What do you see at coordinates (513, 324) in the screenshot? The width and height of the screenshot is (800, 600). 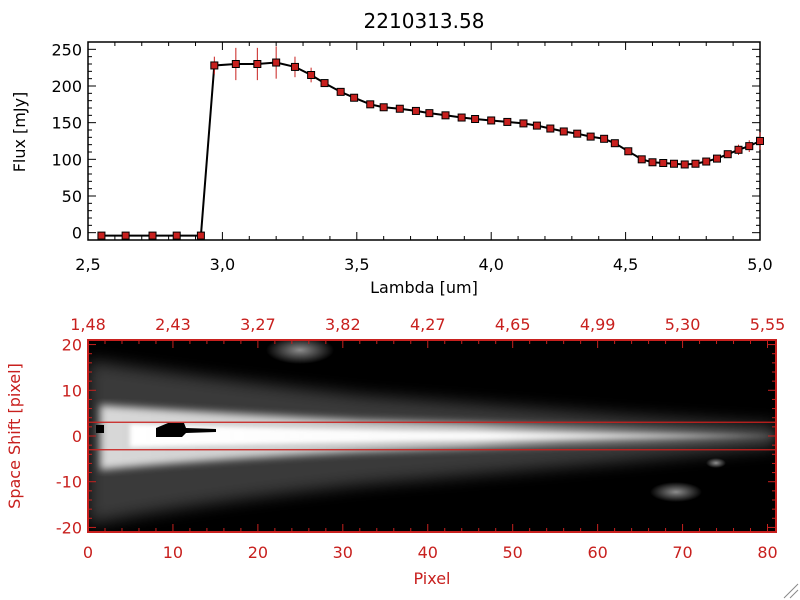 I see `top-wavelength-tick-label: 4,65` at bounding box center [513, 324].